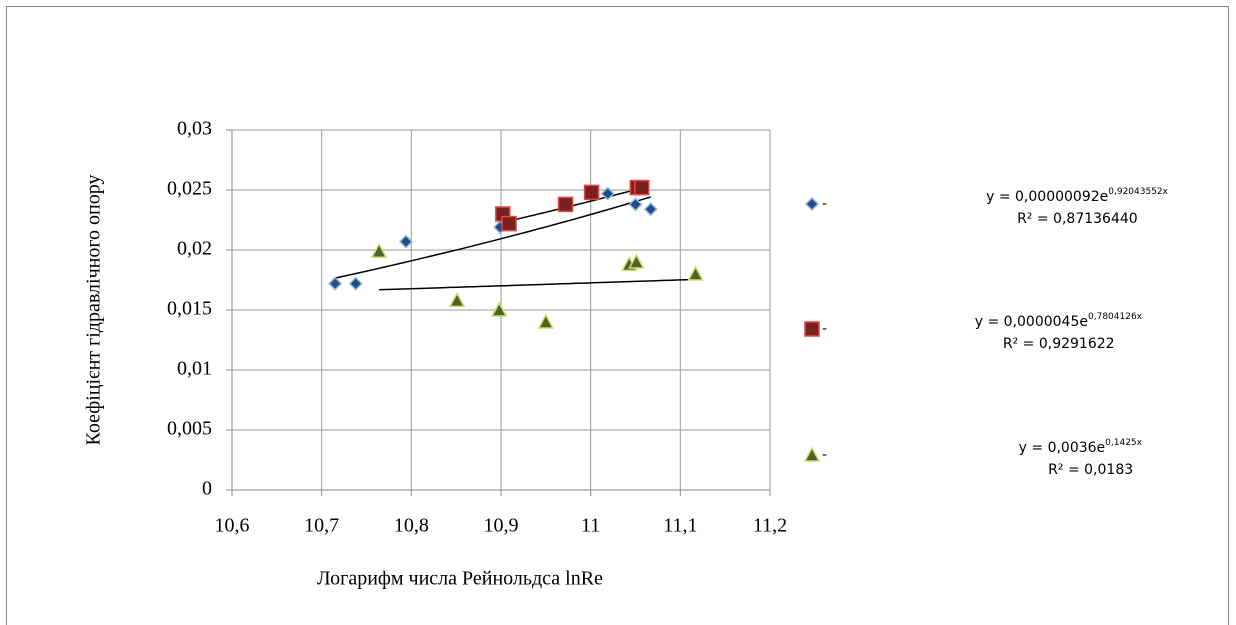  What do you see at coordinates (232, 526) in the screenshot?
I see `x-tick-label: 10,6` at bounding box center [232, 526].